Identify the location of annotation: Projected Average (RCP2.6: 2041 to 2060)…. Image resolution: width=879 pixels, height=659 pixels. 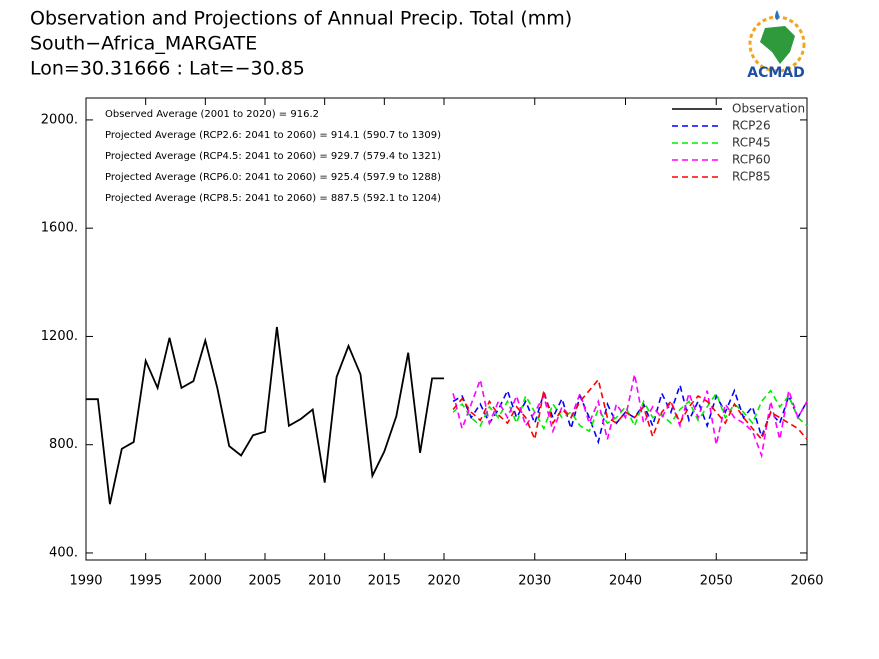
(273, 135).